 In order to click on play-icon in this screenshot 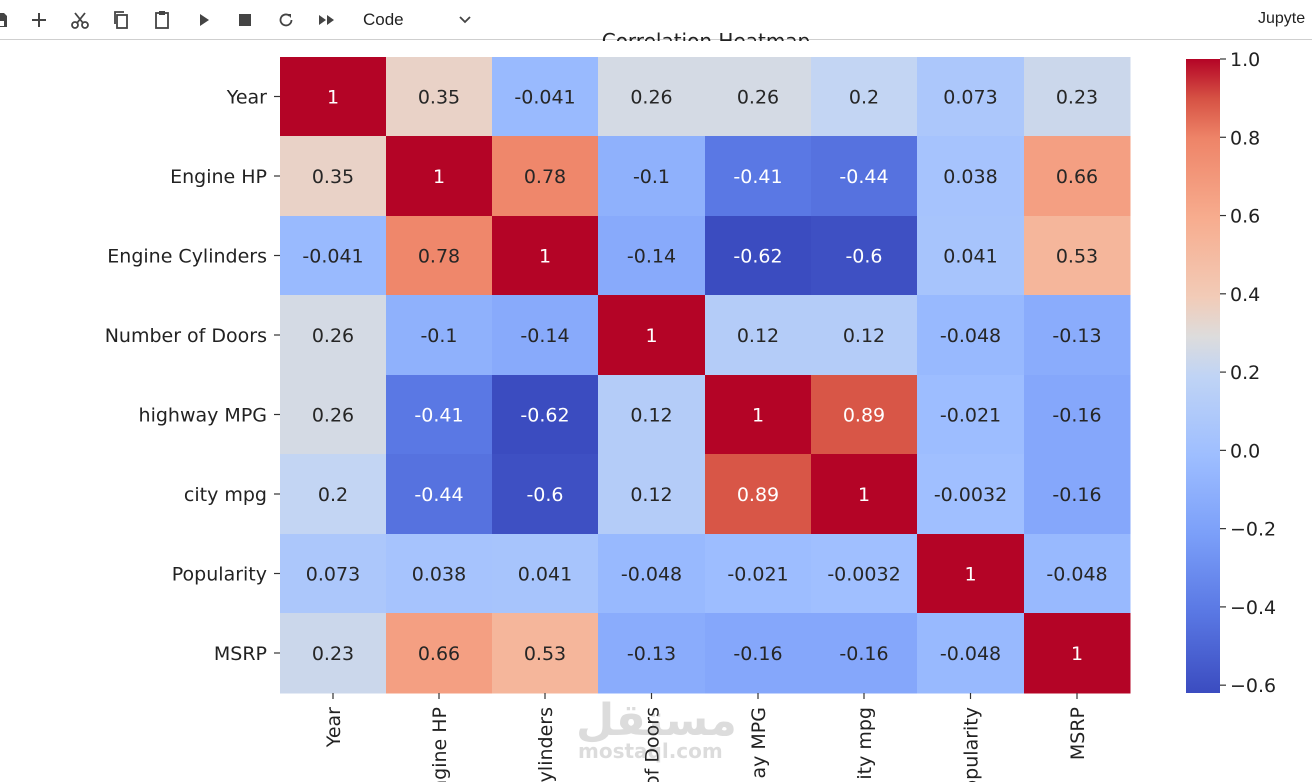, I will do `click(204, 20)`.